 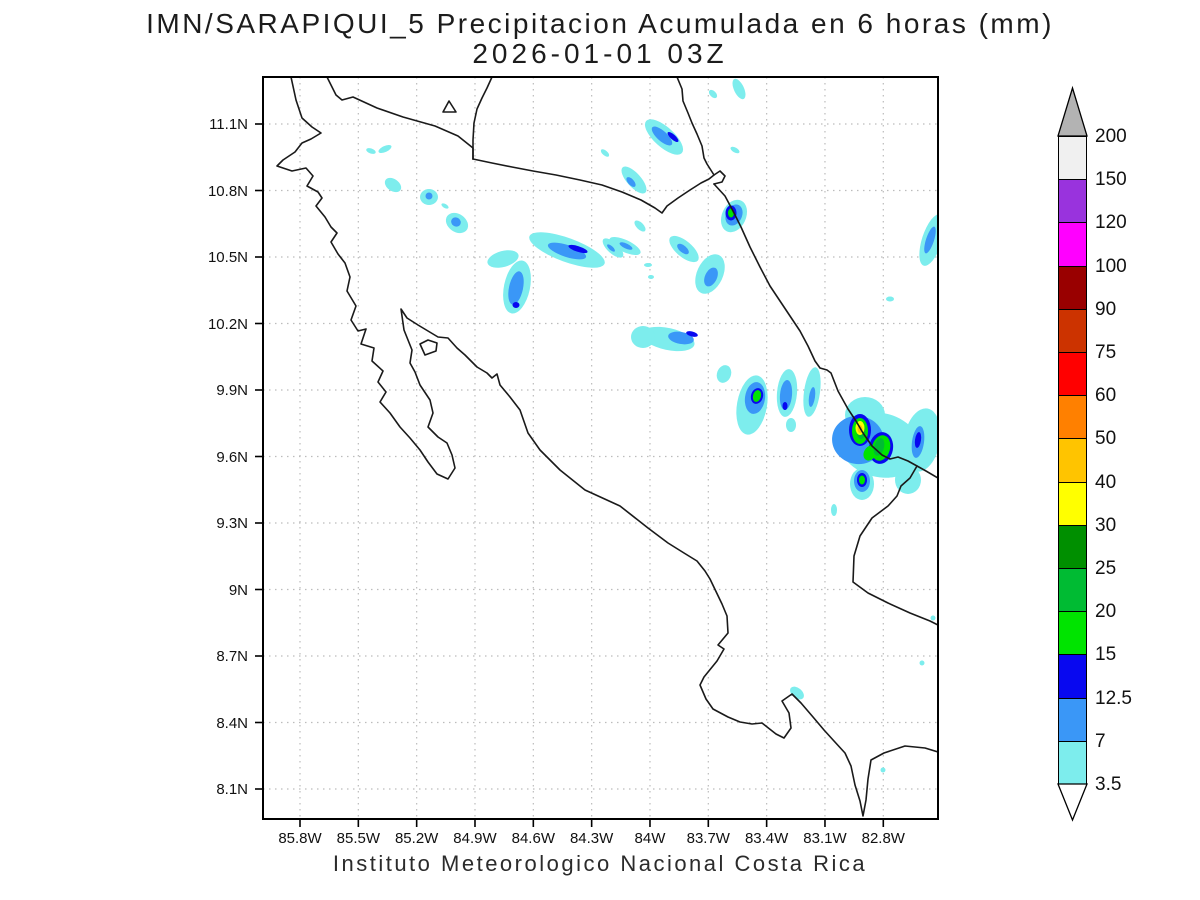 What do you see at coordinates (227, 257) in the screenshot?
I see `lat-tick-label: 10.5N` at bounding box center [227, 257].